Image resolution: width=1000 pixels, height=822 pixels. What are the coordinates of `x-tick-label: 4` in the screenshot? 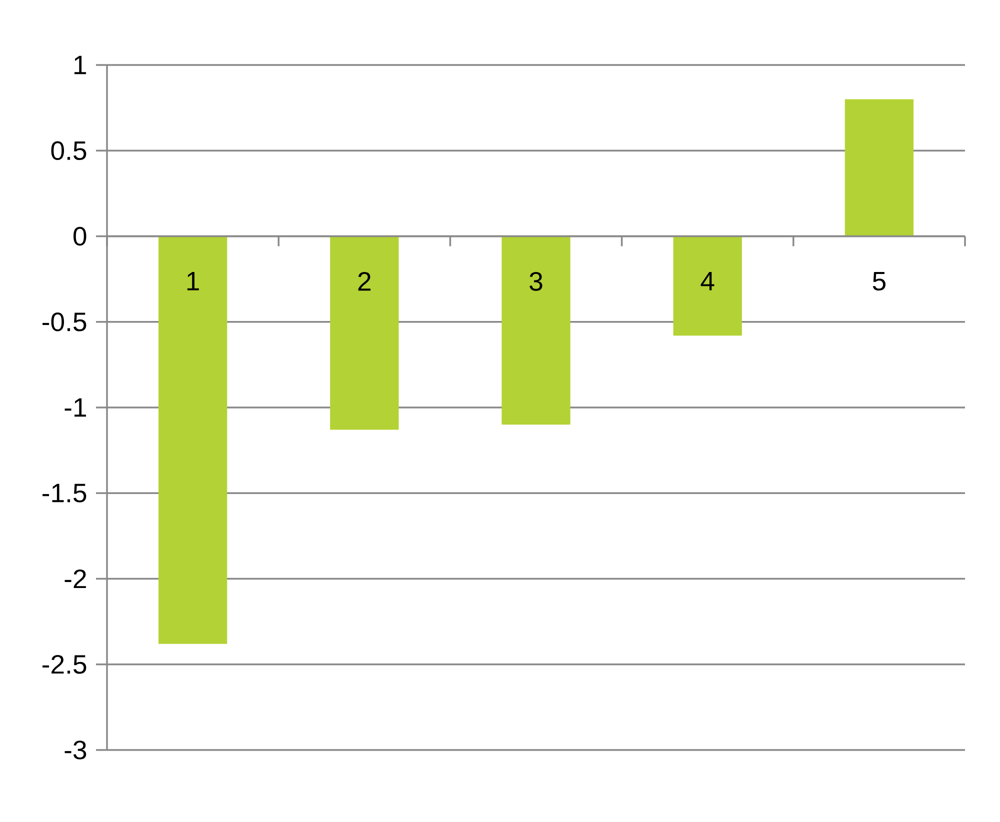 It's located at (707, 281).